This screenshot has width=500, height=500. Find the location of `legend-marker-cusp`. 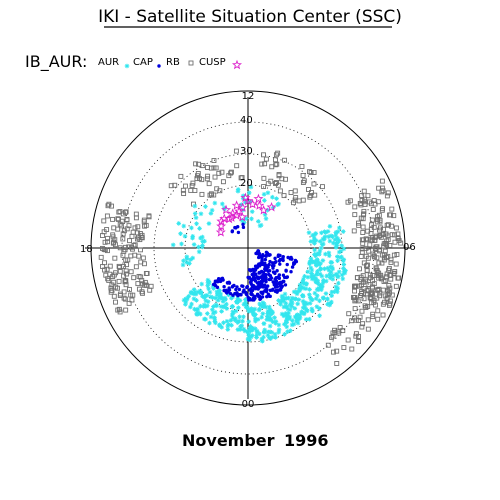

legend-marker-cusp is located at coordinates (237, 64).